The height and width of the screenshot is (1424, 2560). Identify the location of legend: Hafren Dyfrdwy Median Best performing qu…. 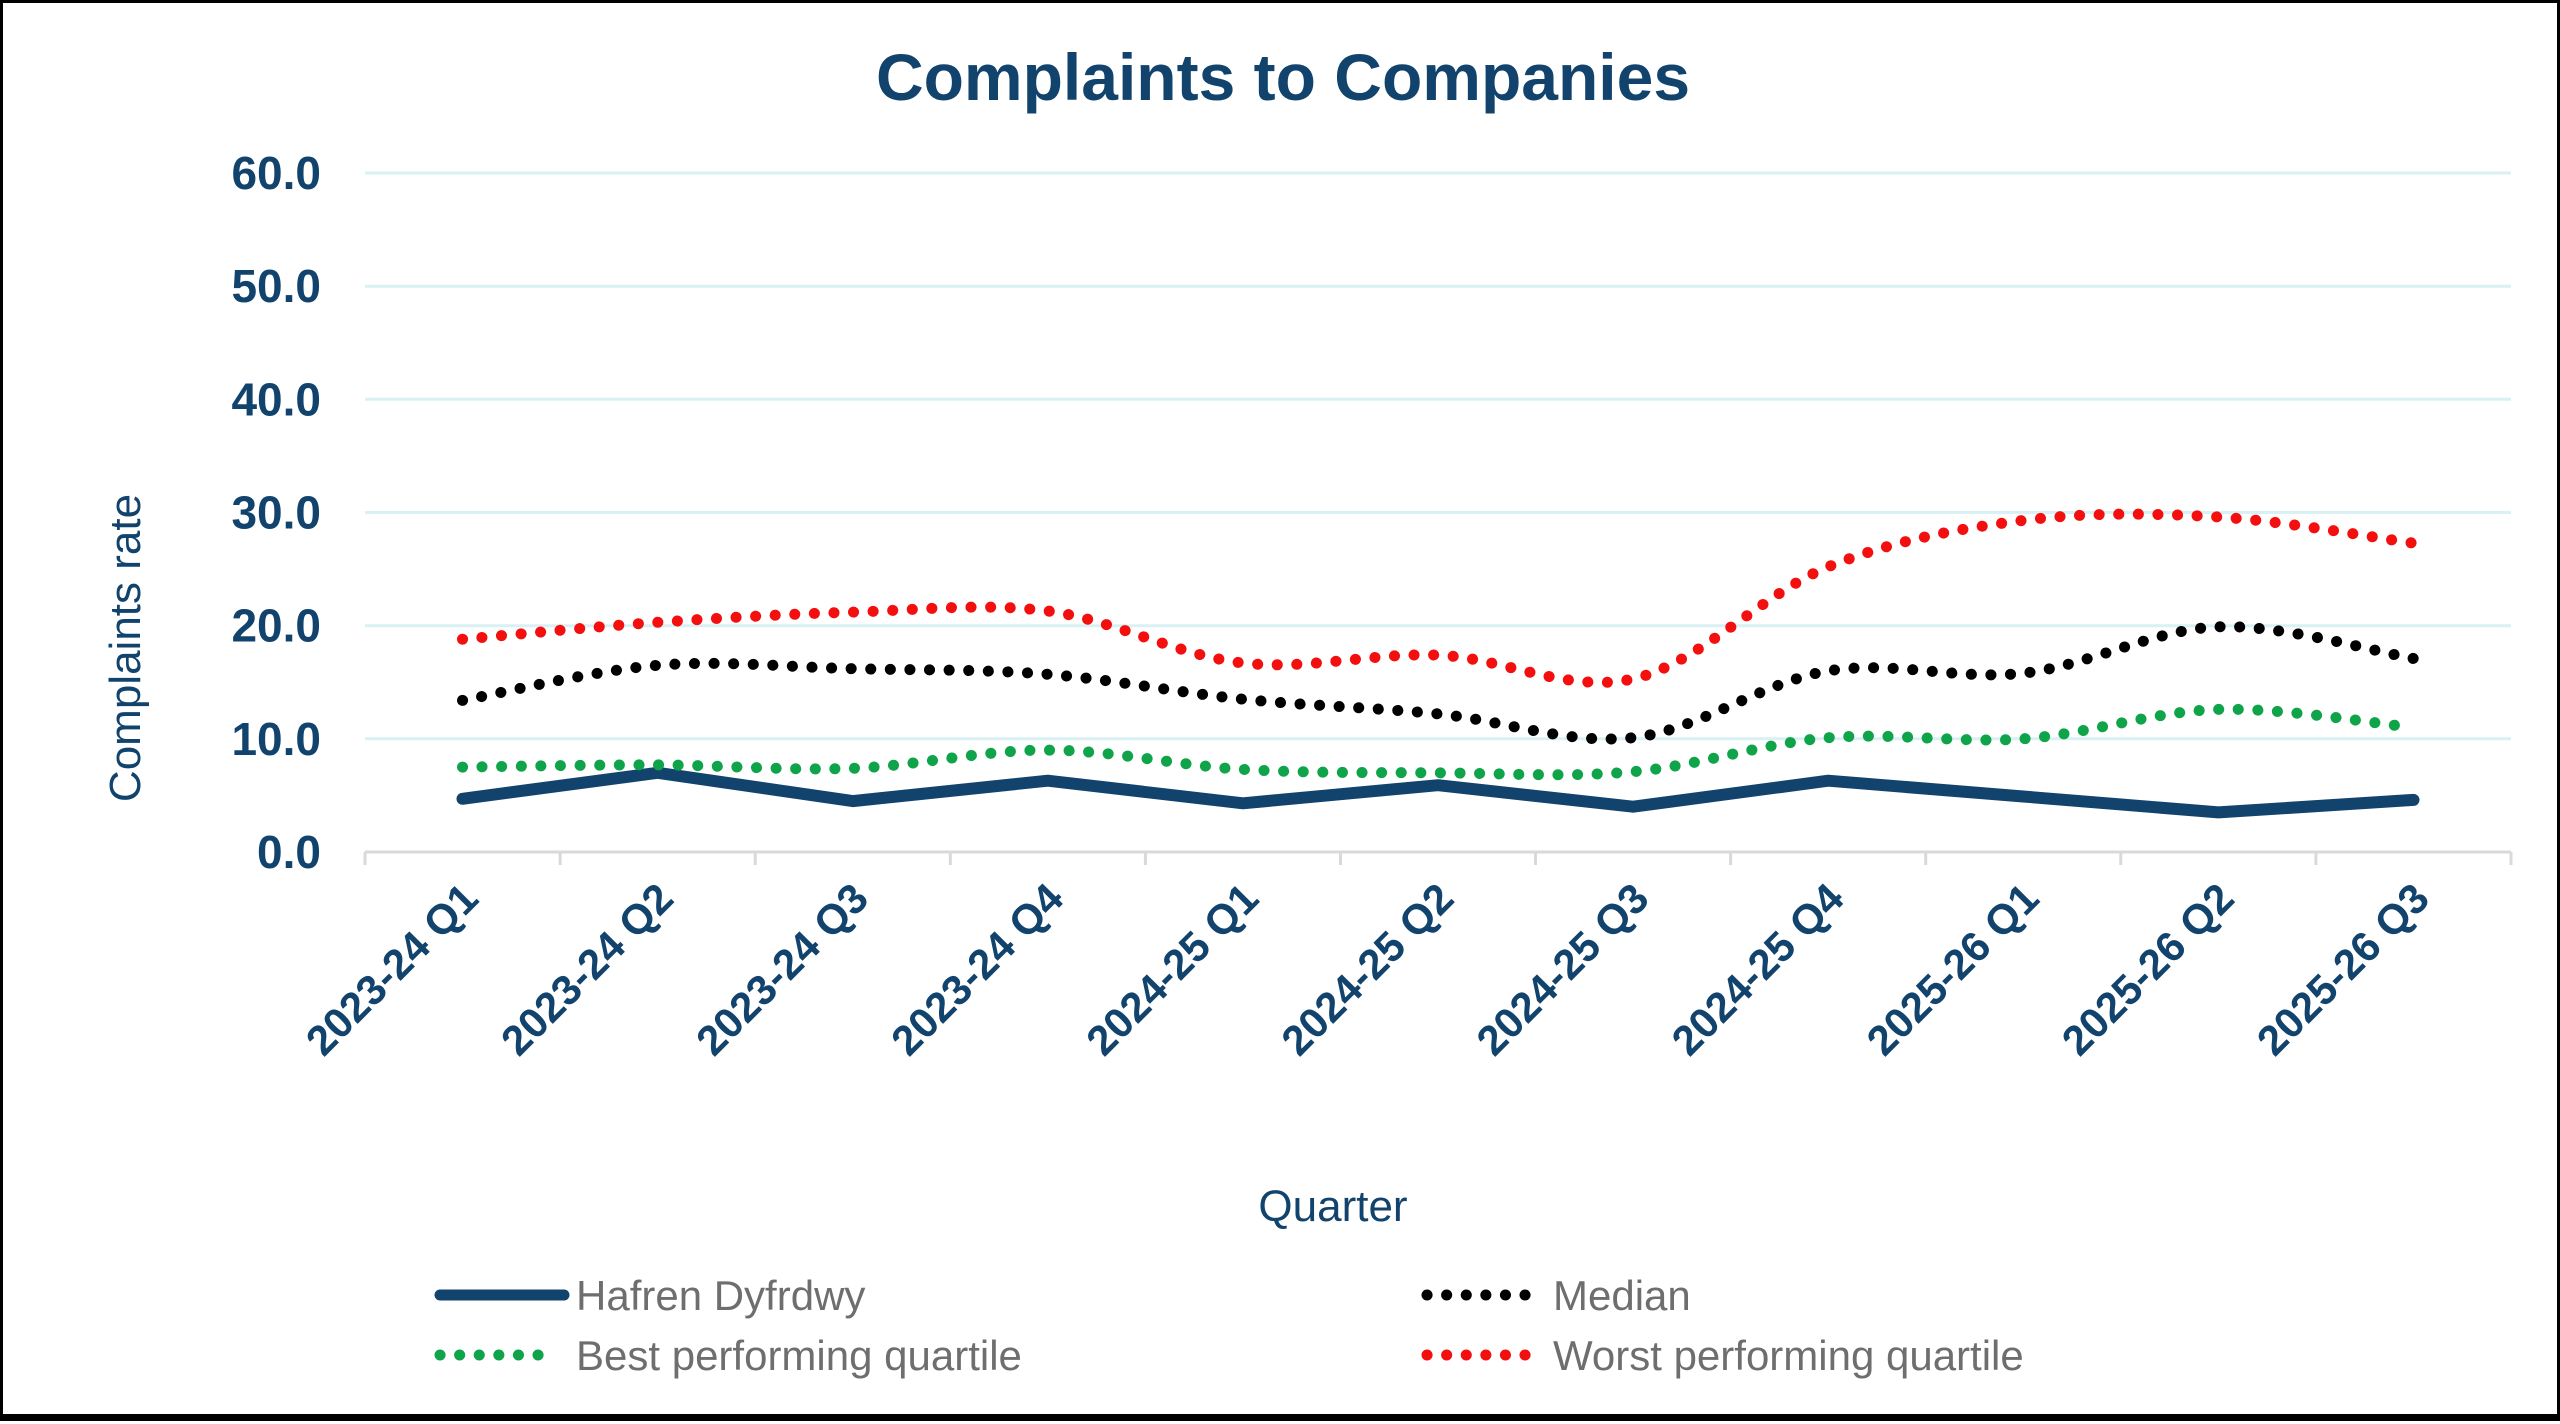
(1229, 1325).